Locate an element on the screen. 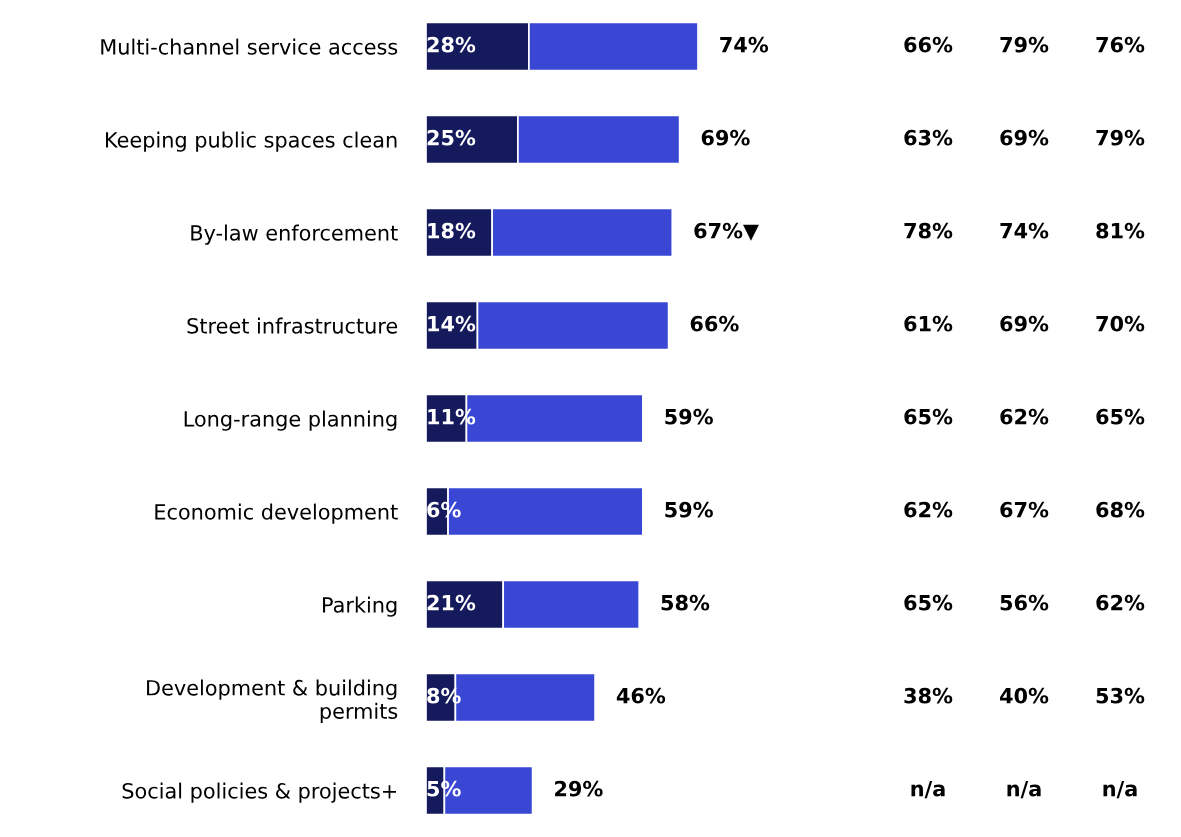  data-label: 14% is located at coordinates (452, 323).